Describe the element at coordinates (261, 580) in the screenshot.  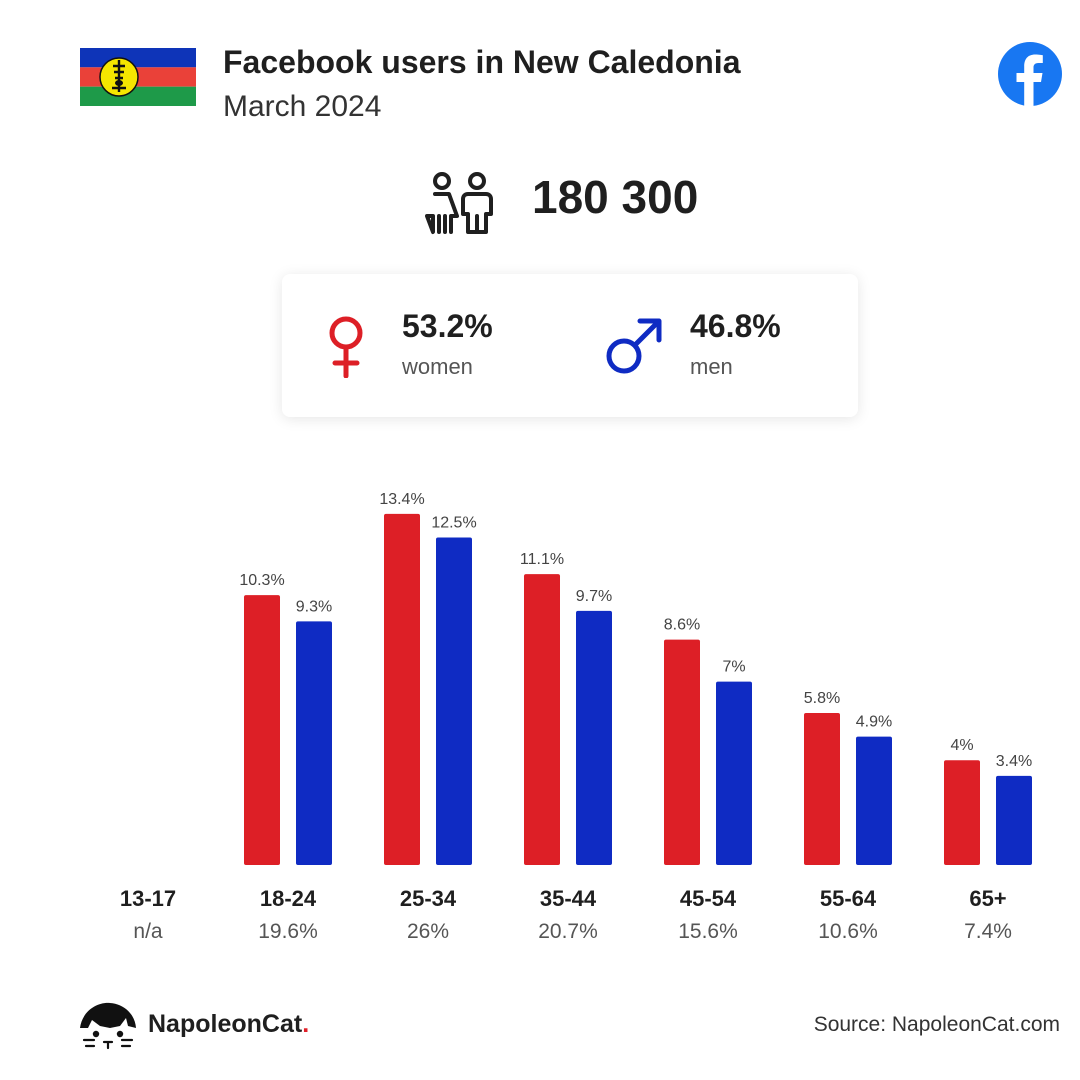
I see `data-label-women-18-24: 10.3%` at that location.